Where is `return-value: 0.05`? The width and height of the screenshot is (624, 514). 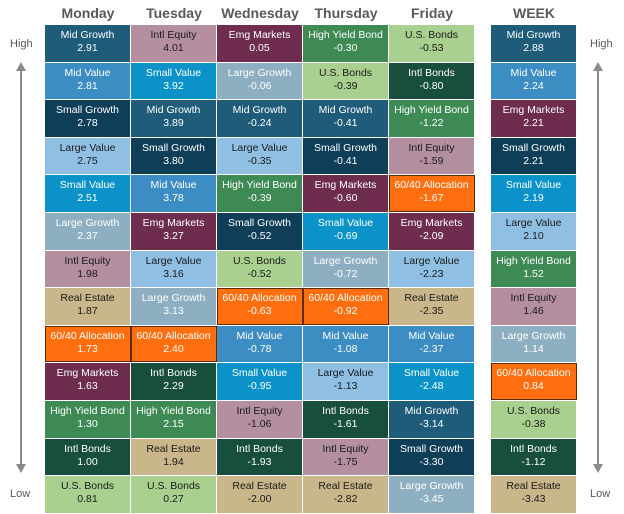 return-value: 0.05 is located at coordinates (259, 48).